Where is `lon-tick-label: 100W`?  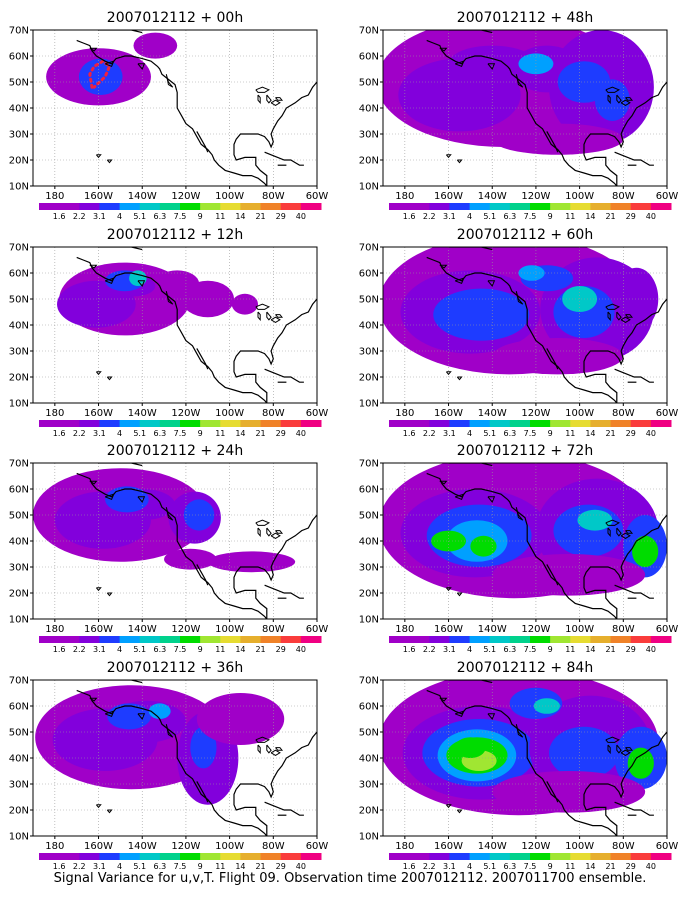
lon-tick-label: 100W is located at coordinates (579, 413).